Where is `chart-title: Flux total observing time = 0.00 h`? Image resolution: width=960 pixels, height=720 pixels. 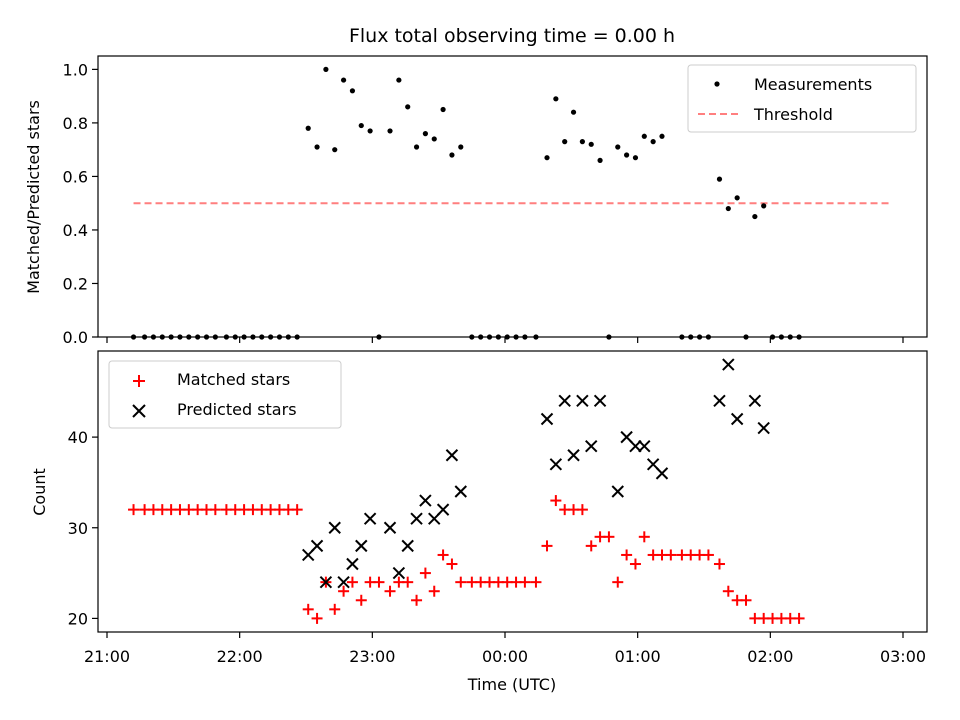 chart-title: Flux total observing time = 0.00 h is located at coordinates (512, 36).